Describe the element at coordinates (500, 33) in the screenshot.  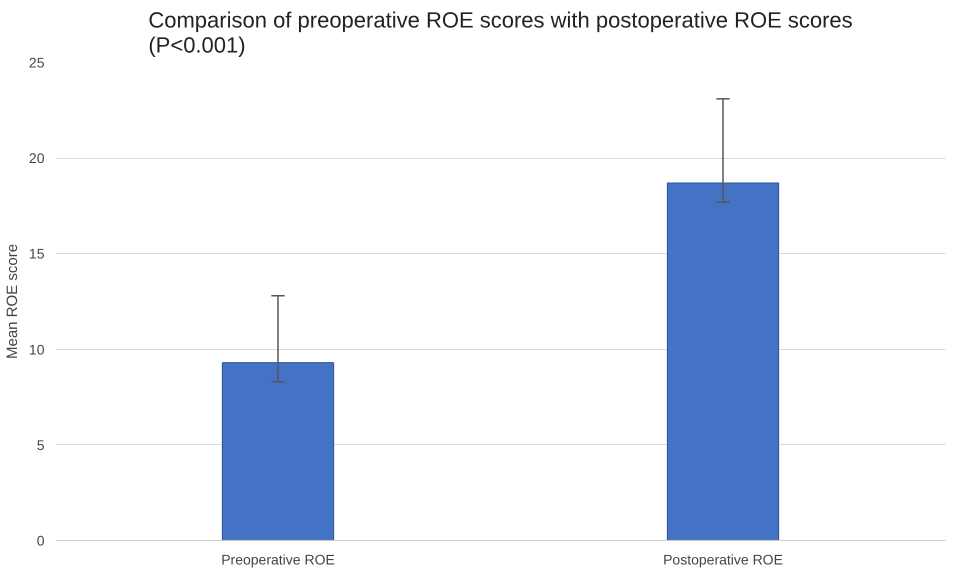
I see `chart-title: Comparison of preoperative ROE scores with postoperative ROE scores (P<0.001)` at that location.